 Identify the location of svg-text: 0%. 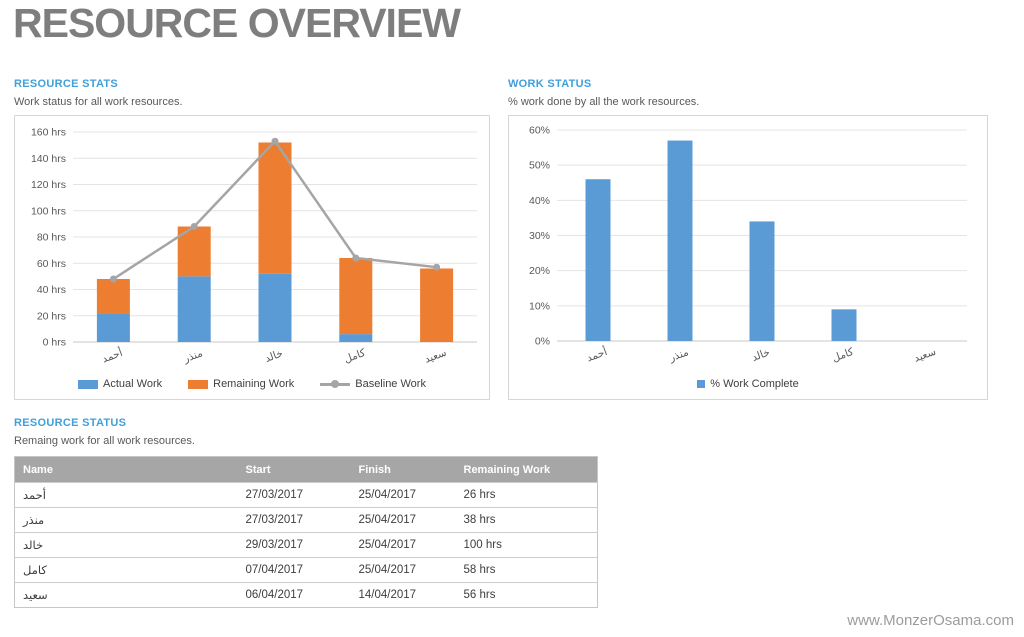
(542, 342).